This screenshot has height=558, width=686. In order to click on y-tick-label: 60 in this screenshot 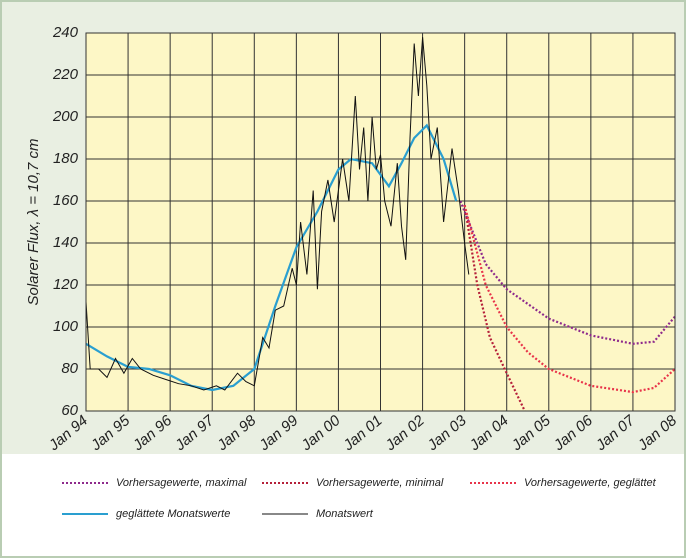, I will do `click(69, 410)`.